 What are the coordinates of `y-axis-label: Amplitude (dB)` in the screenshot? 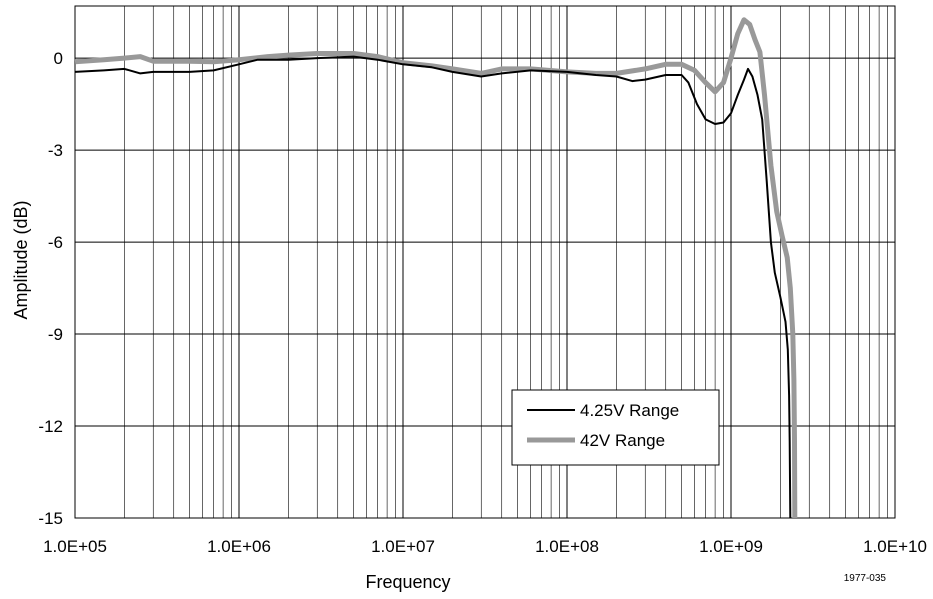 It's located at (21, 259).